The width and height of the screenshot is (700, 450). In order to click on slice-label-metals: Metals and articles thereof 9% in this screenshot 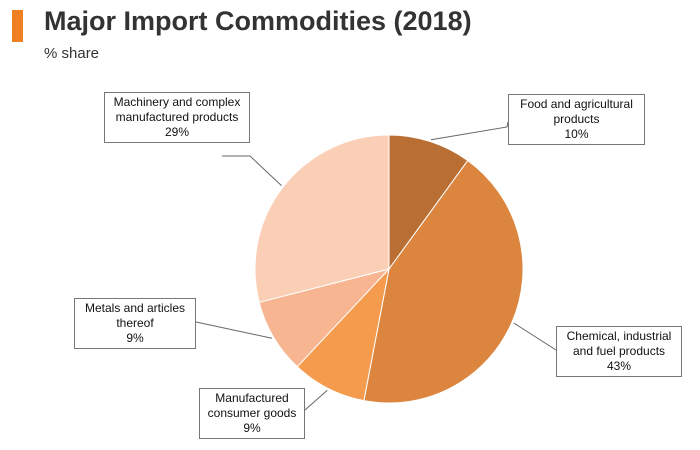, I will do `click(135, 323)`.